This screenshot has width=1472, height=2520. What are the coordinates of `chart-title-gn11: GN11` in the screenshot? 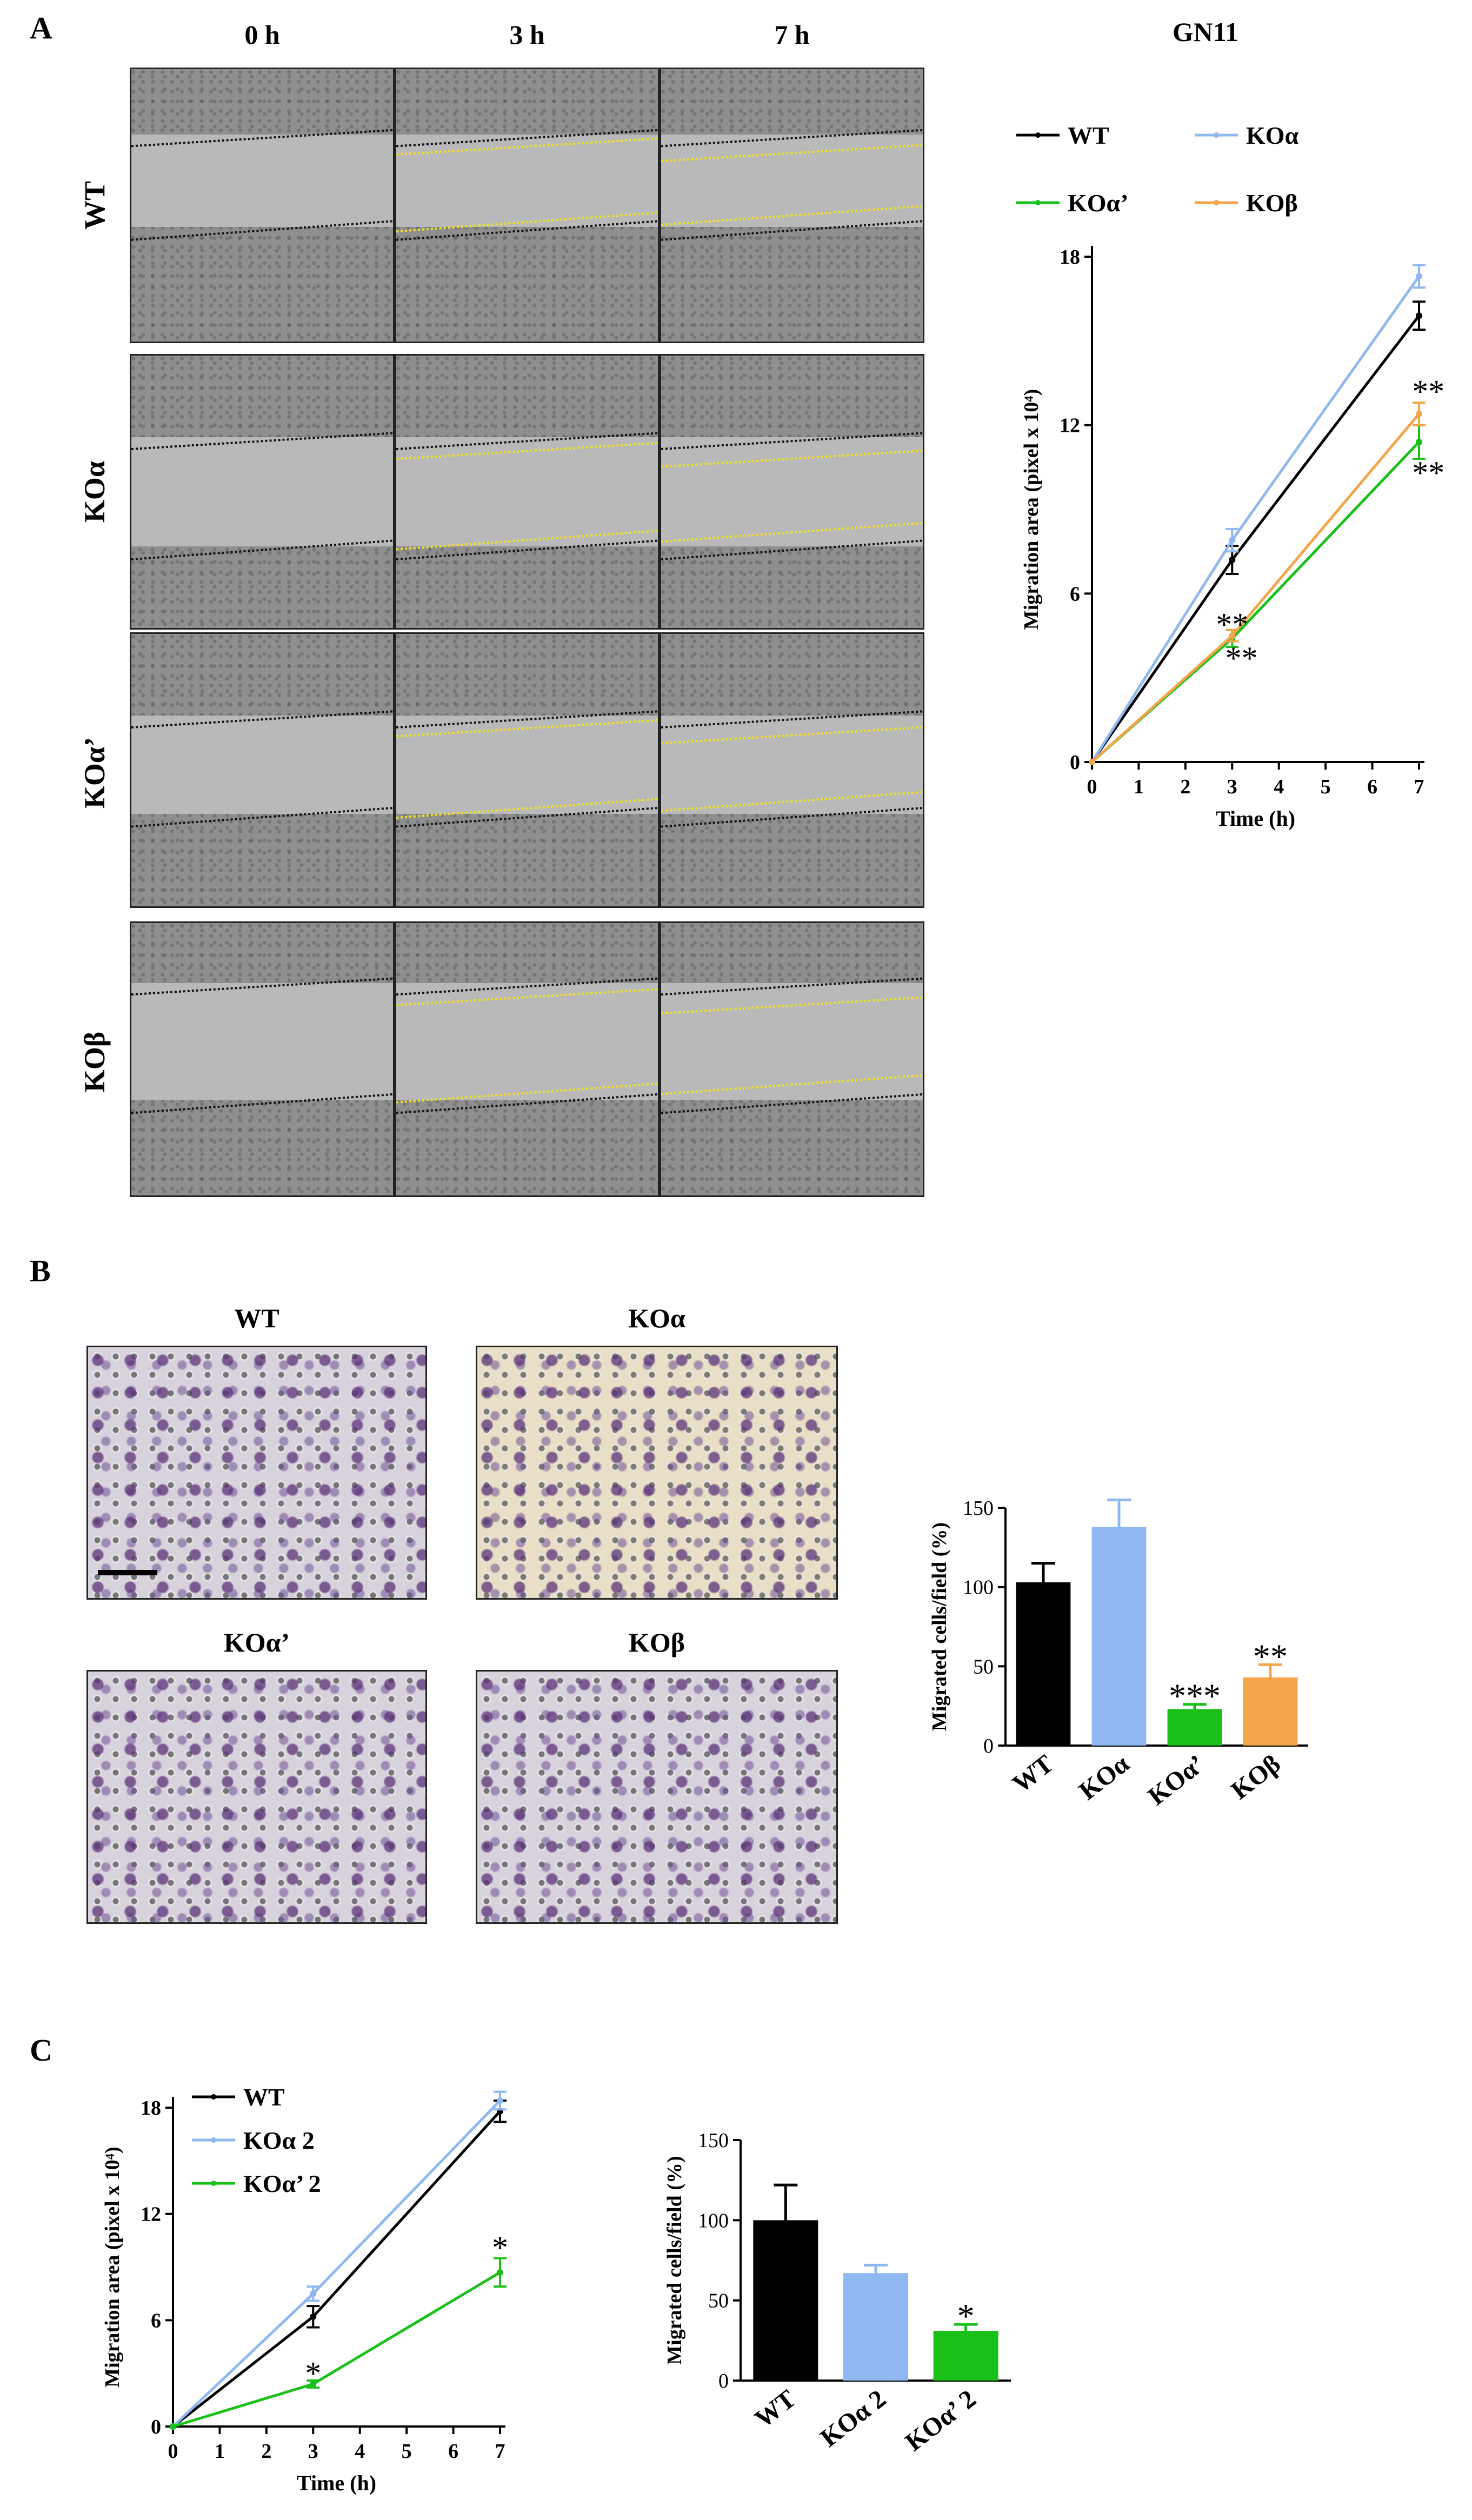 It's located at (1205, 32).